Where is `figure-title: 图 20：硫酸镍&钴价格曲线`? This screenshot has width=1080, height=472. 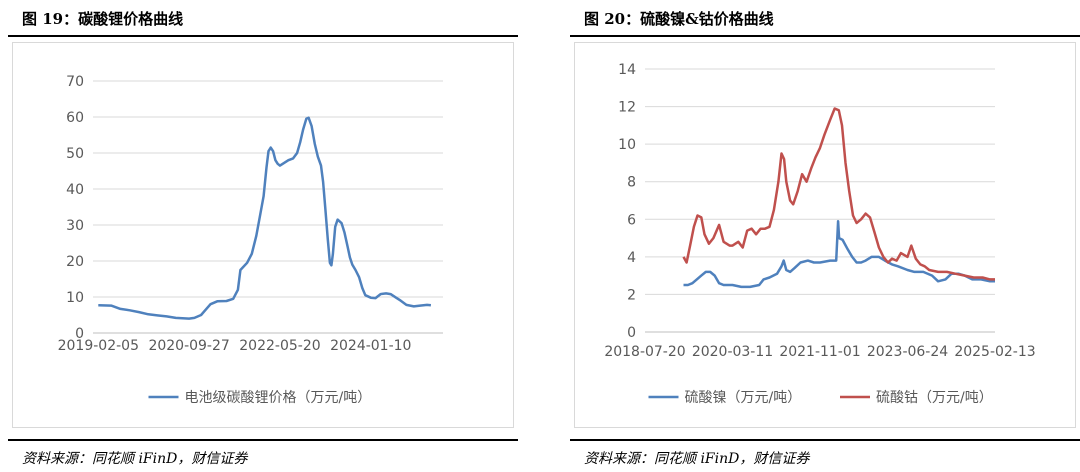 figure-title: 图 20：硫酸镍&钴价格曲线 is located at coordinates (679, 19).